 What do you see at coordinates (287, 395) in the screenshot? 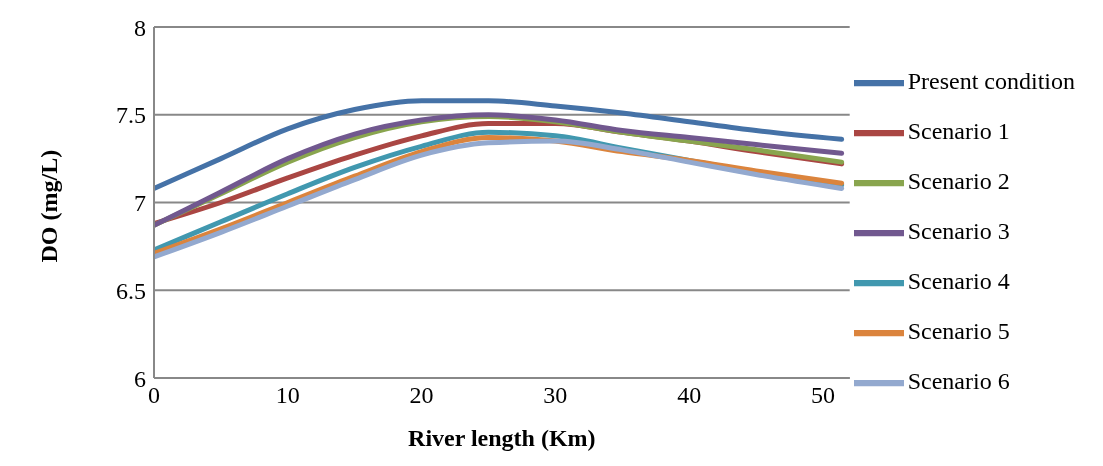
I see `x-tick-label: 10` at bounding box center [287, 395].